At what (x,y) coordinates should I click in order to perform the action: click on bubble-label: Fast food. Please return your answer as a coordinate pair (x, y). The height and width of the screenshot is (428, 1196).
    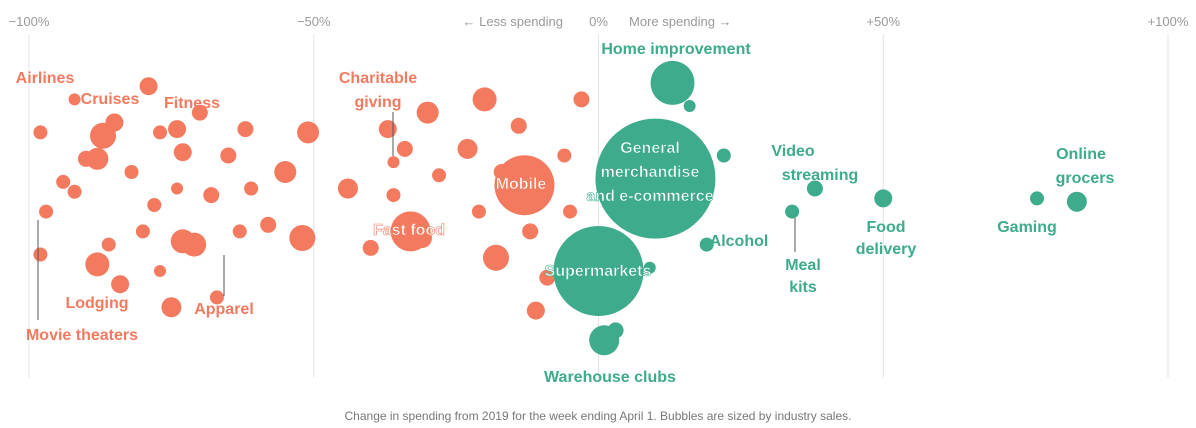
    Looking at the image, I should click on (409, 230).